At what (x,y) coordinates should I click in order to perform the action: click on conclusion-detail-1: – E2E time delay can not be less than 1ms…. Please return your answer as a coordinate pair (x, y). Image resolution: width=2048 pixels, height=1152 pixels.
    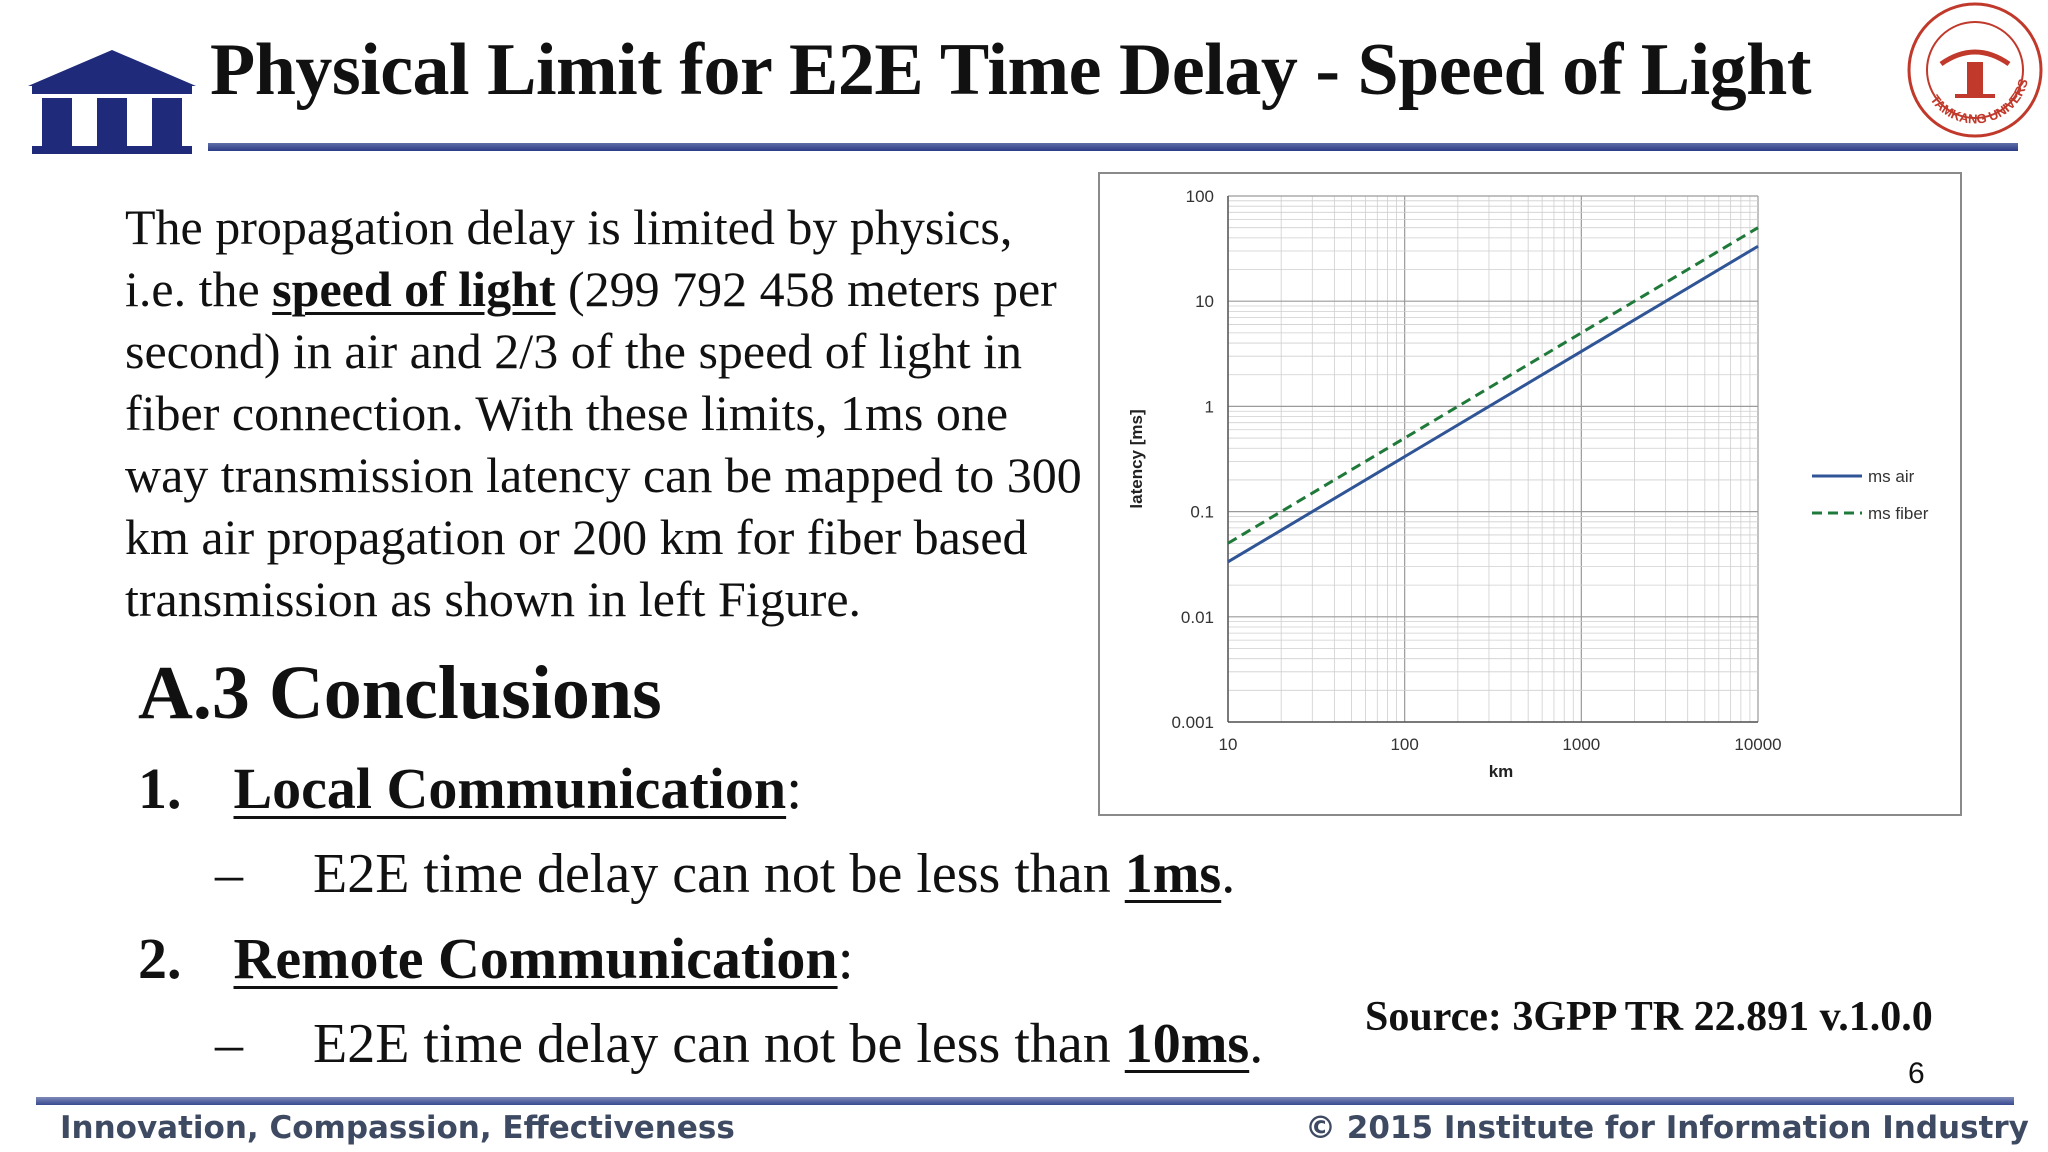
    Looking at the image, I should click on (725, 874).